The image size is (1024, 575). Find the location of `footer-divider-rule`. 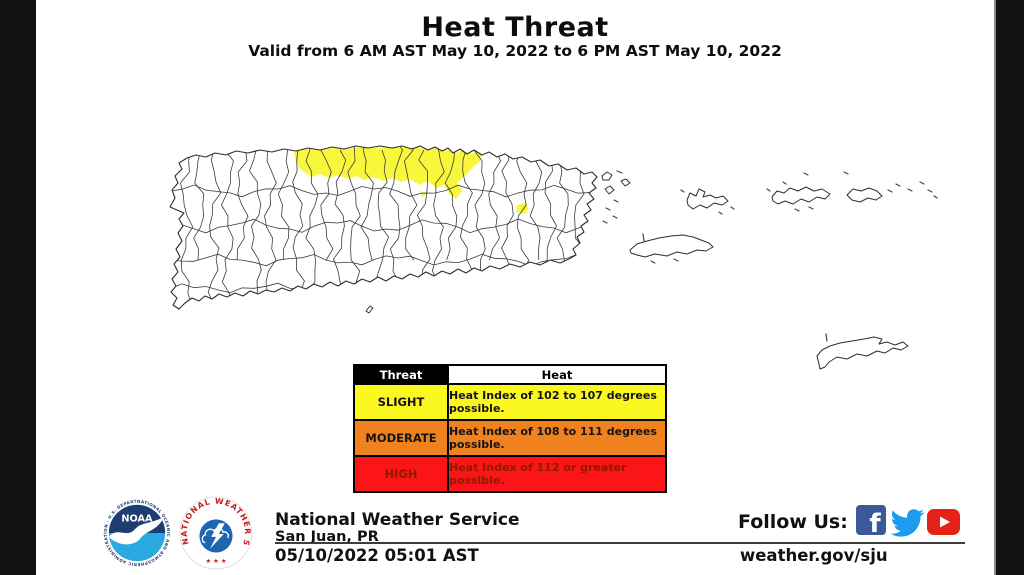

footer-divider-rule is located at coordinates (620, 543).